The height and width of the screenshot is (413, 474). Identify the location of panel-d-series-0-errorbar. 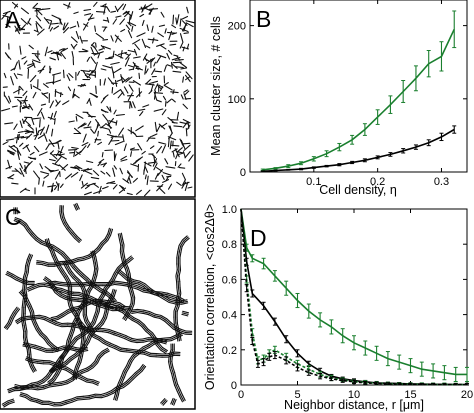
(387, 359).